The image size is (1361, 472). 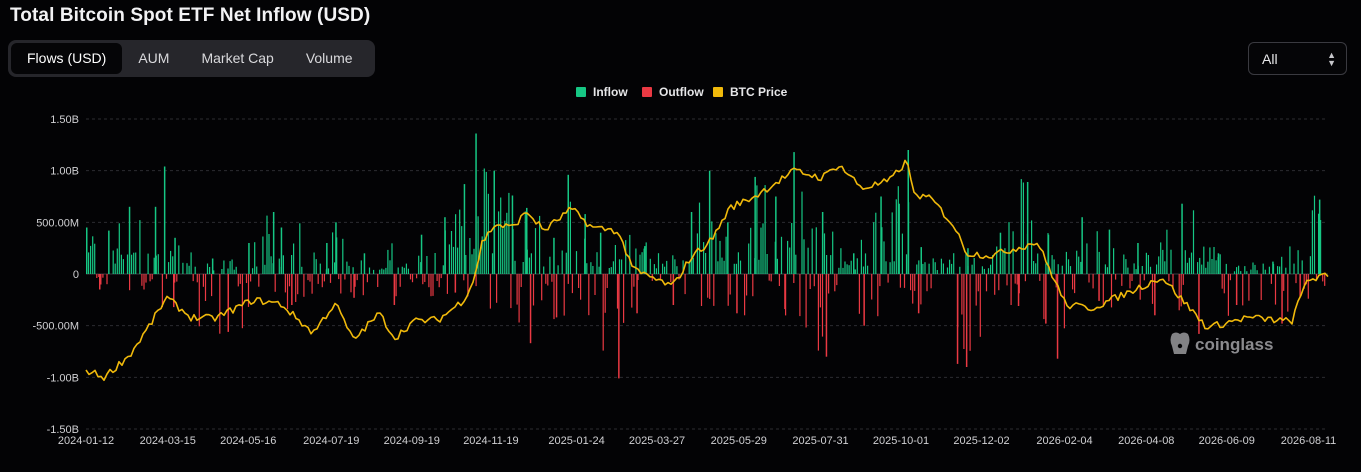 What do you see at coordinates (581, 92) in the screenshot?
I see `legend-swatch-inflow` at bounding box center [581, 92].